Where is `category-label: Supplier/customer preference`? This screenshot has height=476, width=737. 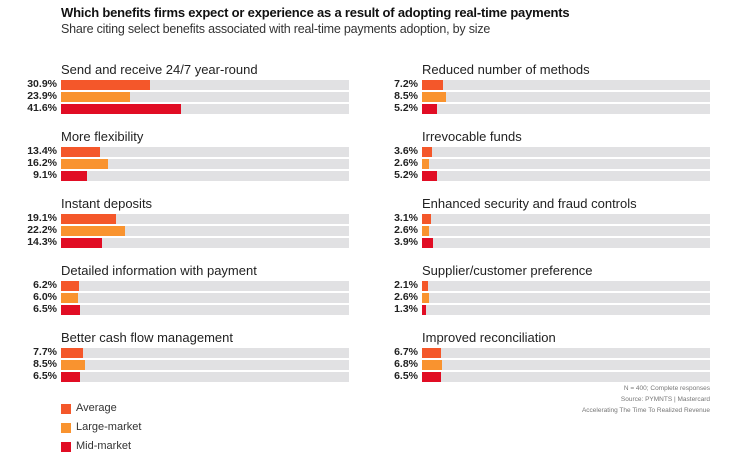
category-label: Supplier/customer preference is located at coordinates (507, 270).